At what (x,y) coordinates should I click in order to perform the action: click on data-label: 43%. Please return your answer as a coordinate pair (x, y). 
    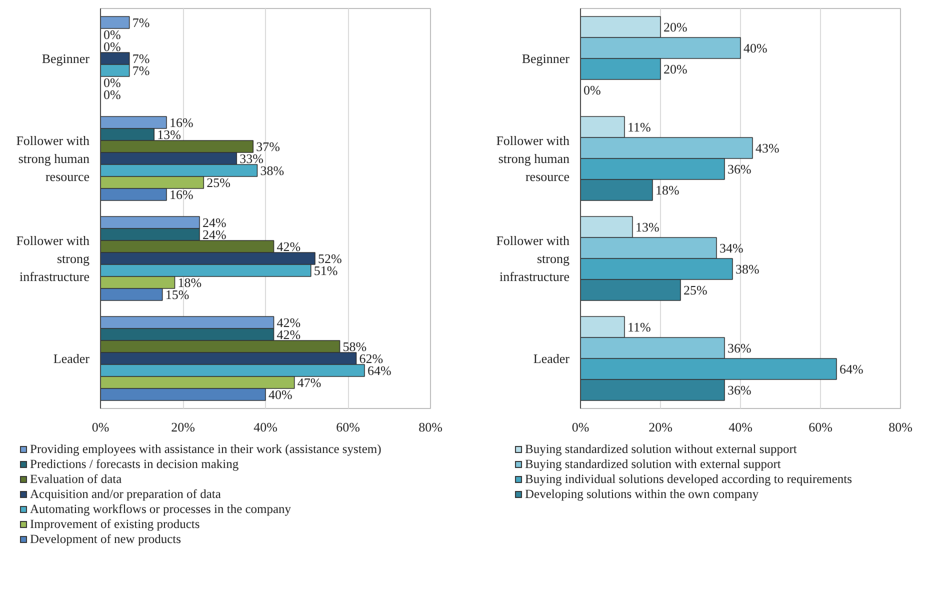
    Looking at the image, I should click on (768, 148).